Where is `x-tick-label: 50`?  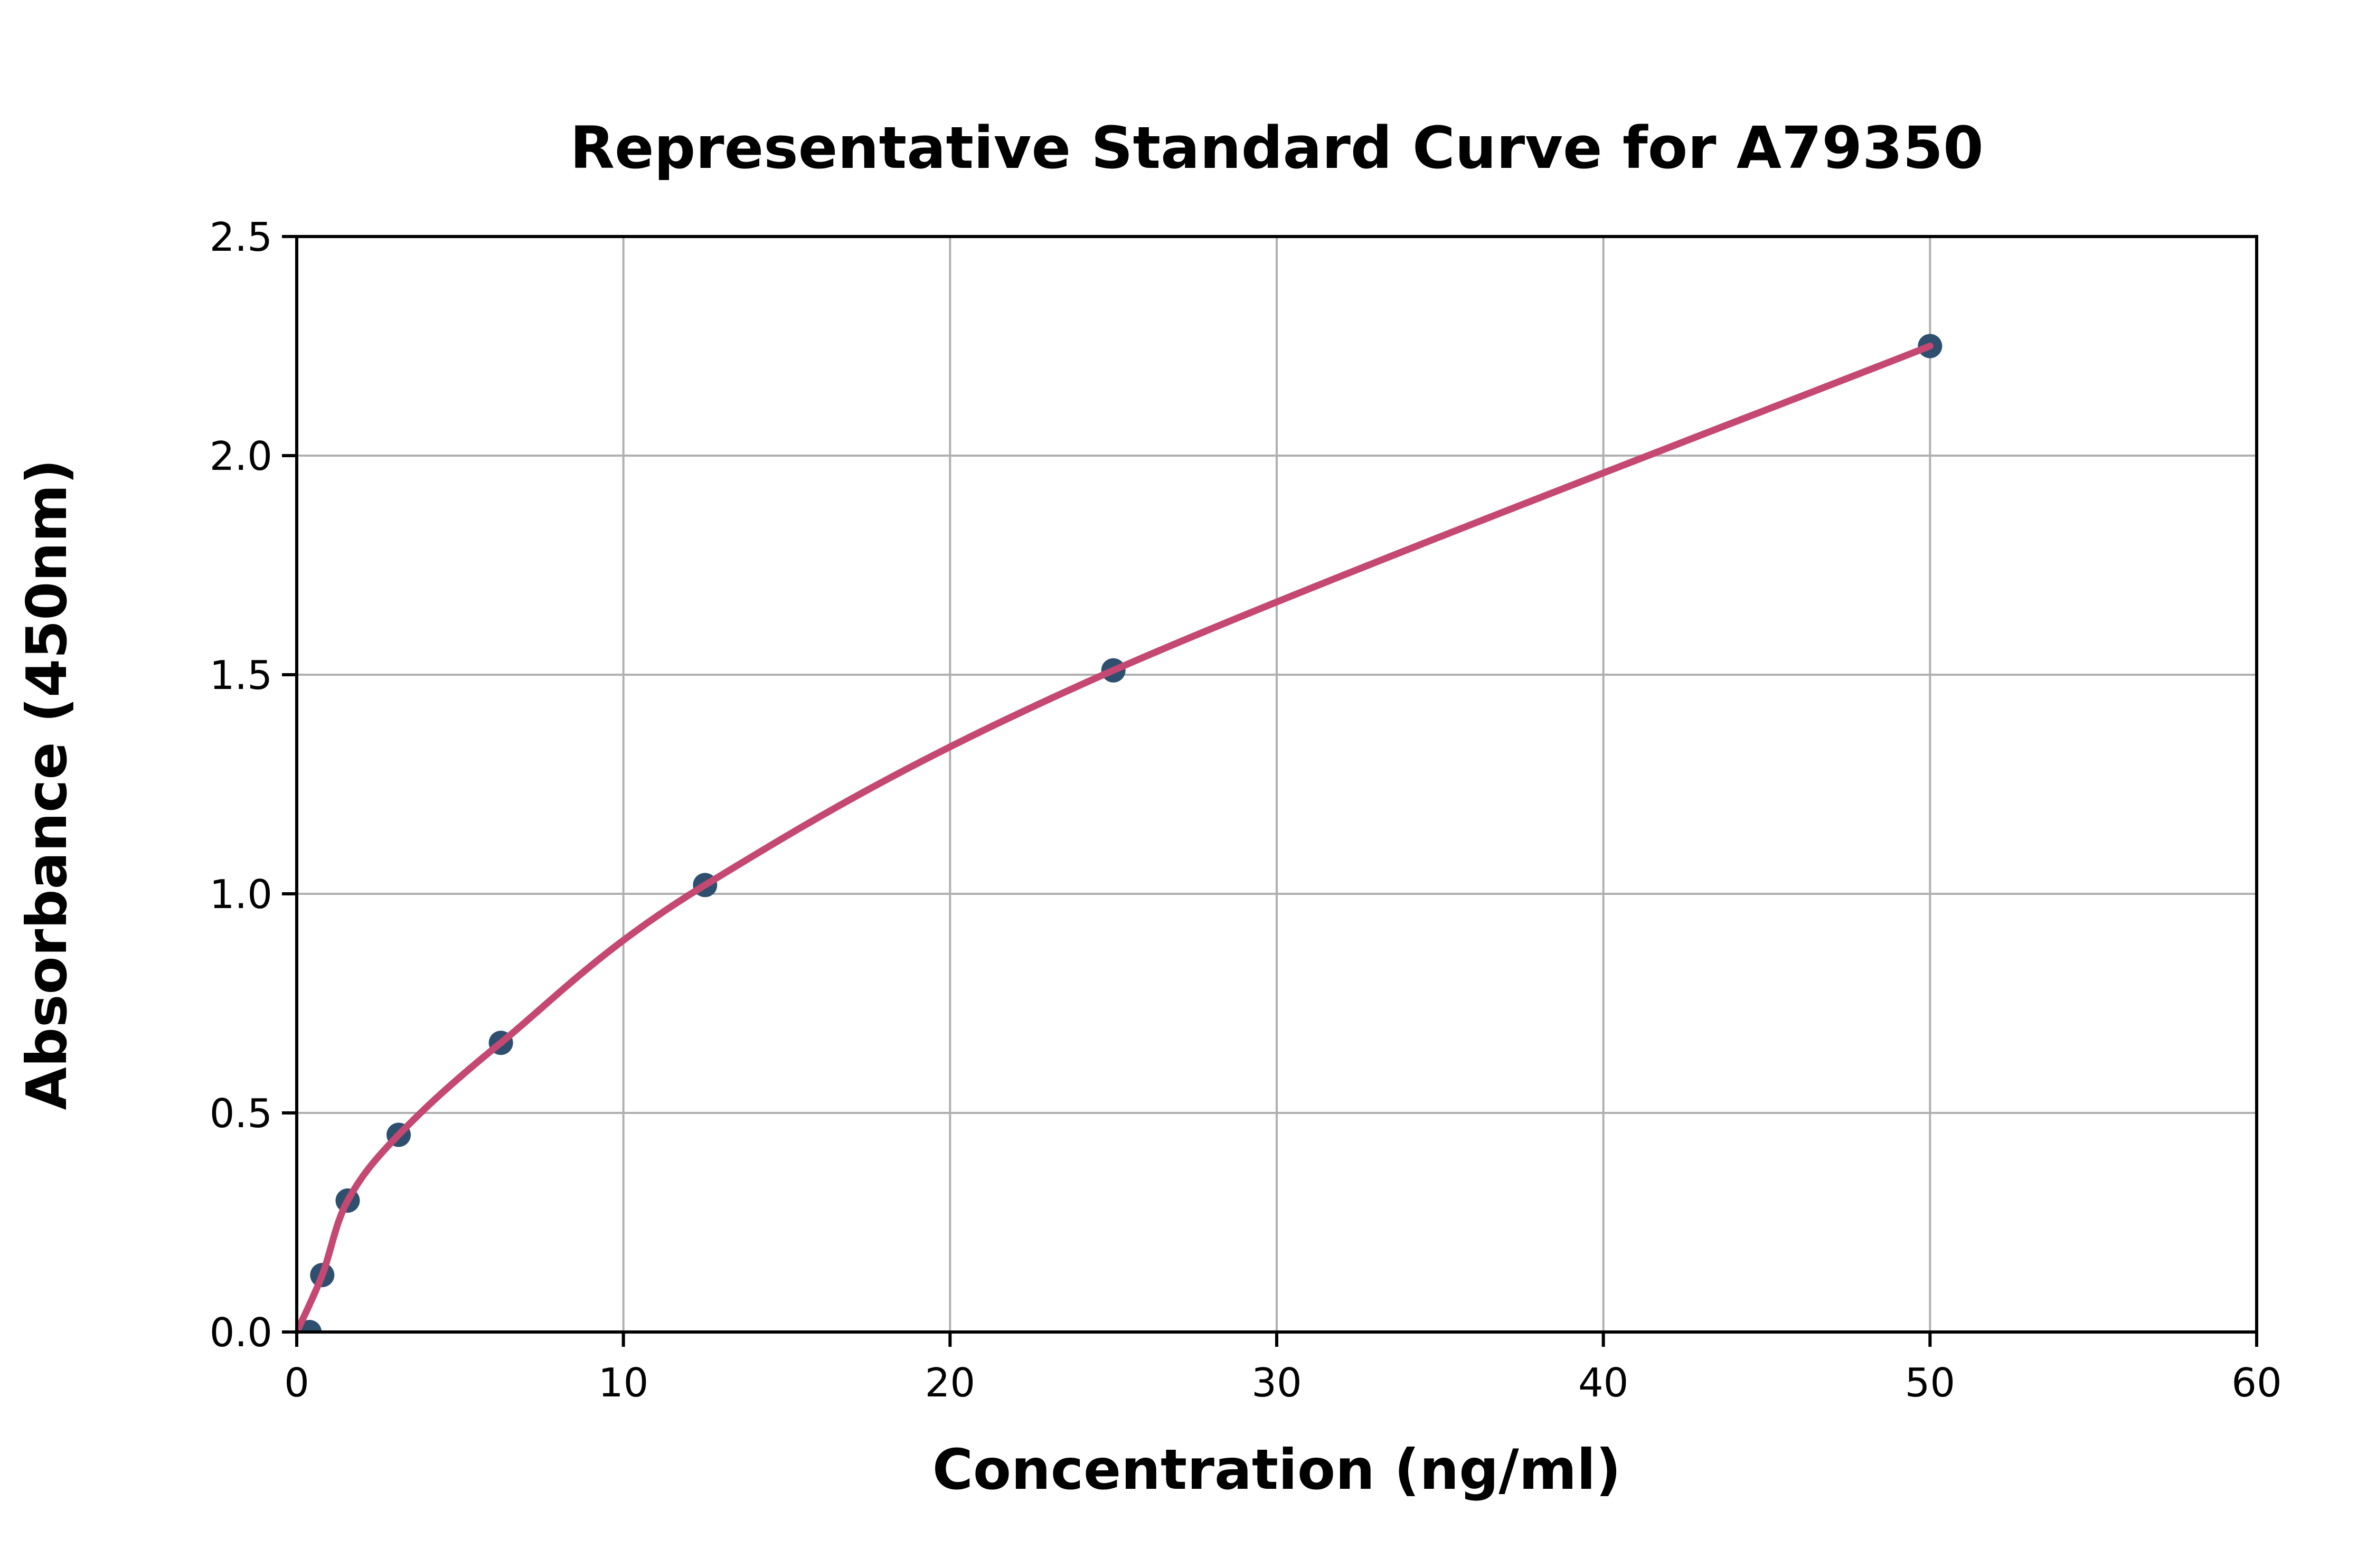 x-tick-label: 50 is located at coordinates (1930, 1383).